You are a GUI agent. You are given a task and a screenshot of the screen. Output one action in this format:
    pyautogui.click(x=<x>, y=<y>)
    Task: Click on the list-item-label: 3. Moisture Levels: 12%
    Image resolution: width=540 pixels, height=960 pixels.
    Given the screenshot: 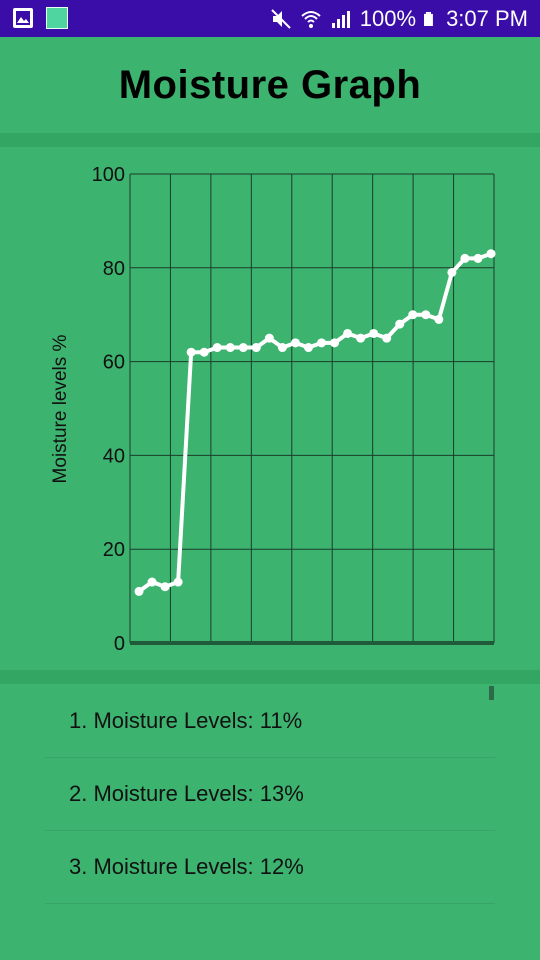 What is the action you would take?
    pyautogui.click(x=186, y=866)
    